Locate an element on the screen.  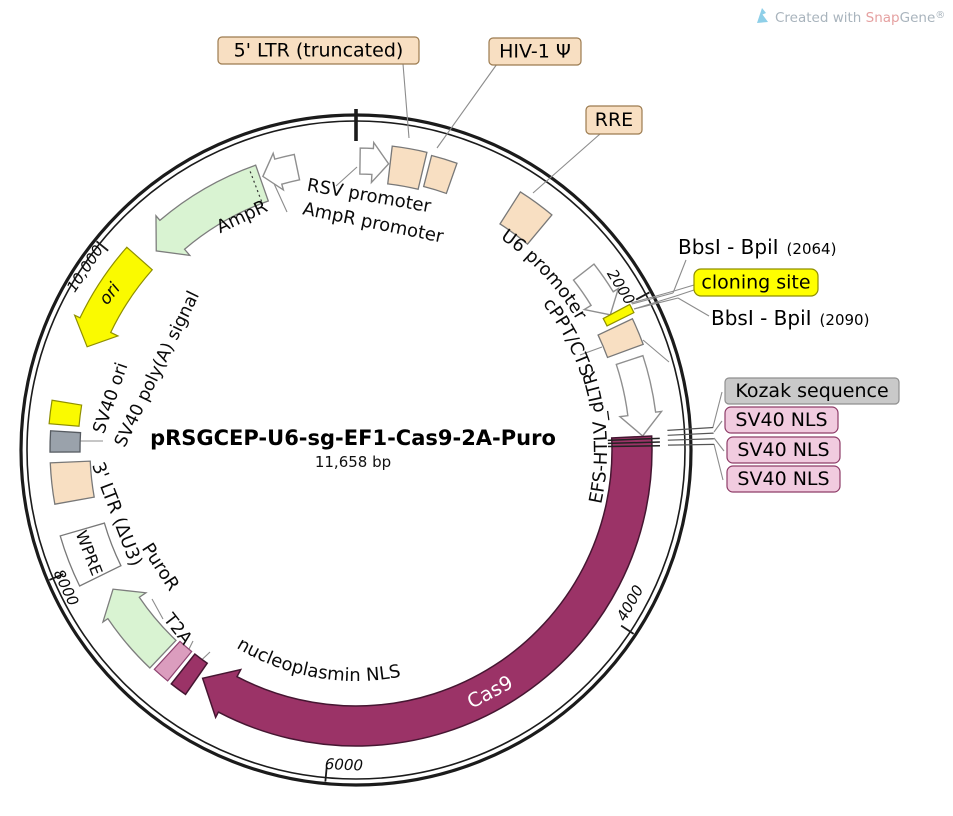
feature-puror-arrow is located at coordinates (139, 628).